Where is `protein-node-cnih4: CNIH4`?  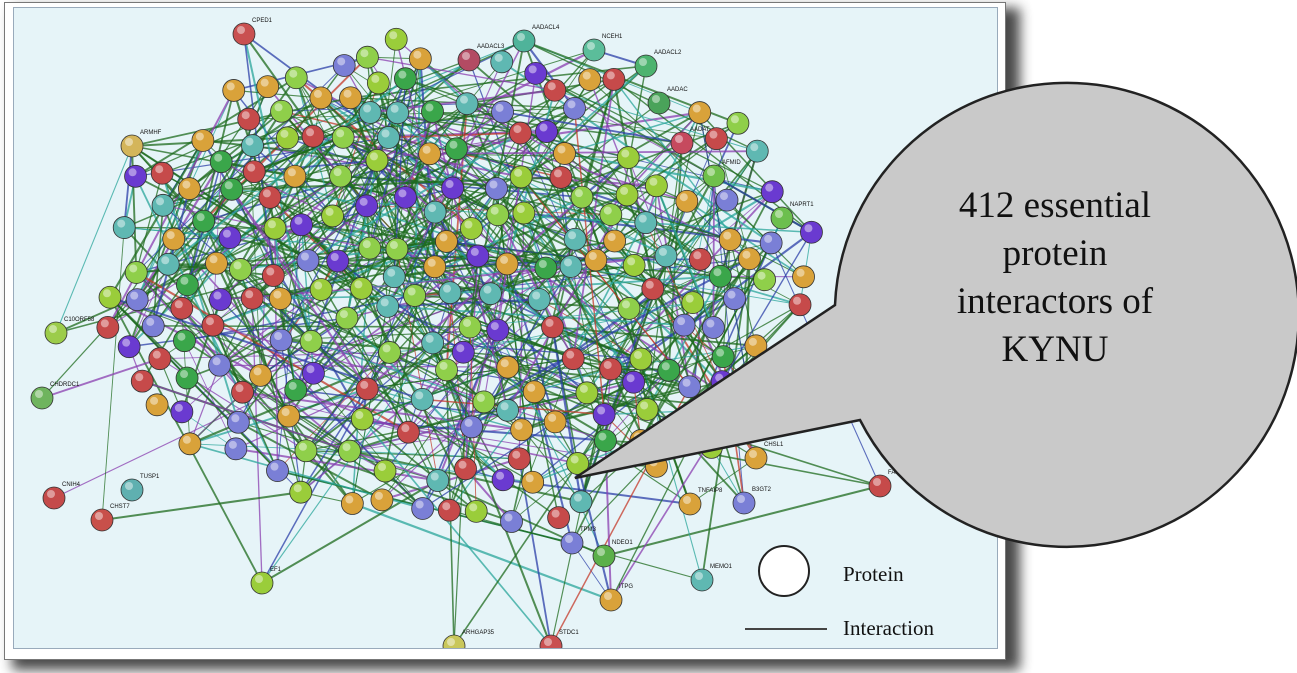
protein-node-cnih4: CNIH4 is located at coordinates (61, 496).